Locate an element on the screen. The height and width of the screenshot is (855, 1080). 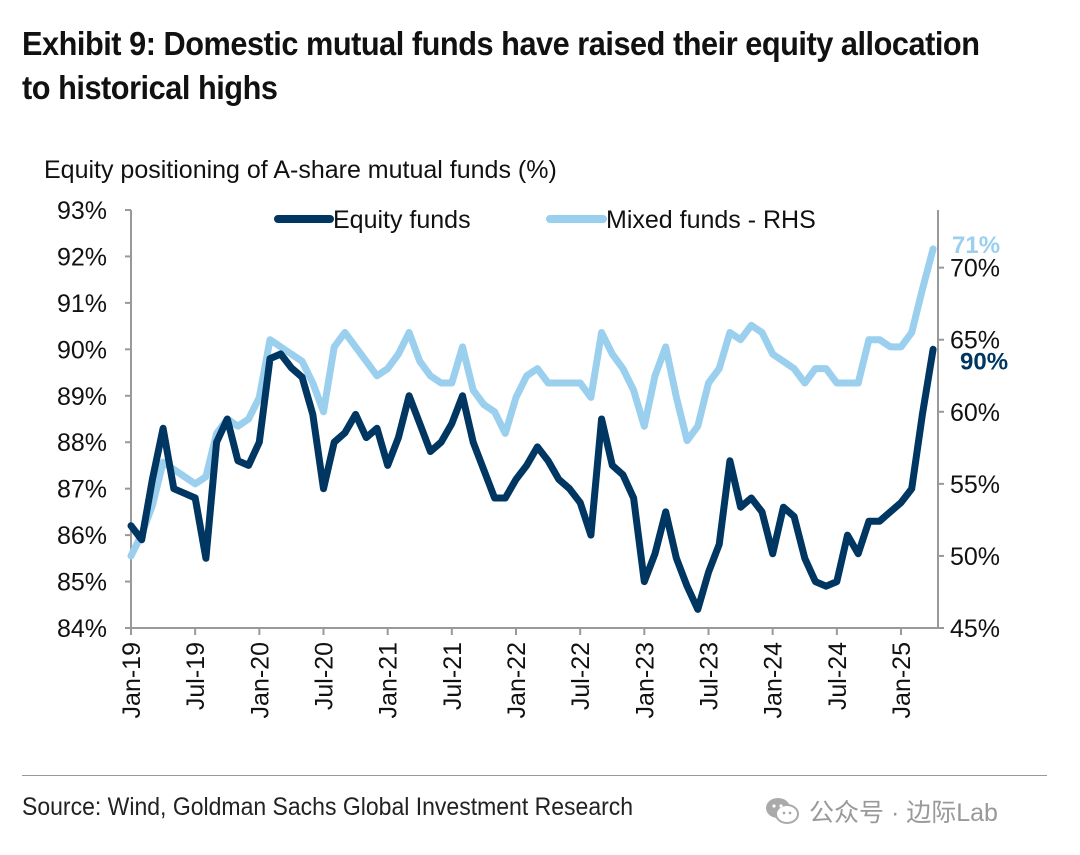
watermark-text: 公众号 · 边际Lab is located at coordinates (903, 813).